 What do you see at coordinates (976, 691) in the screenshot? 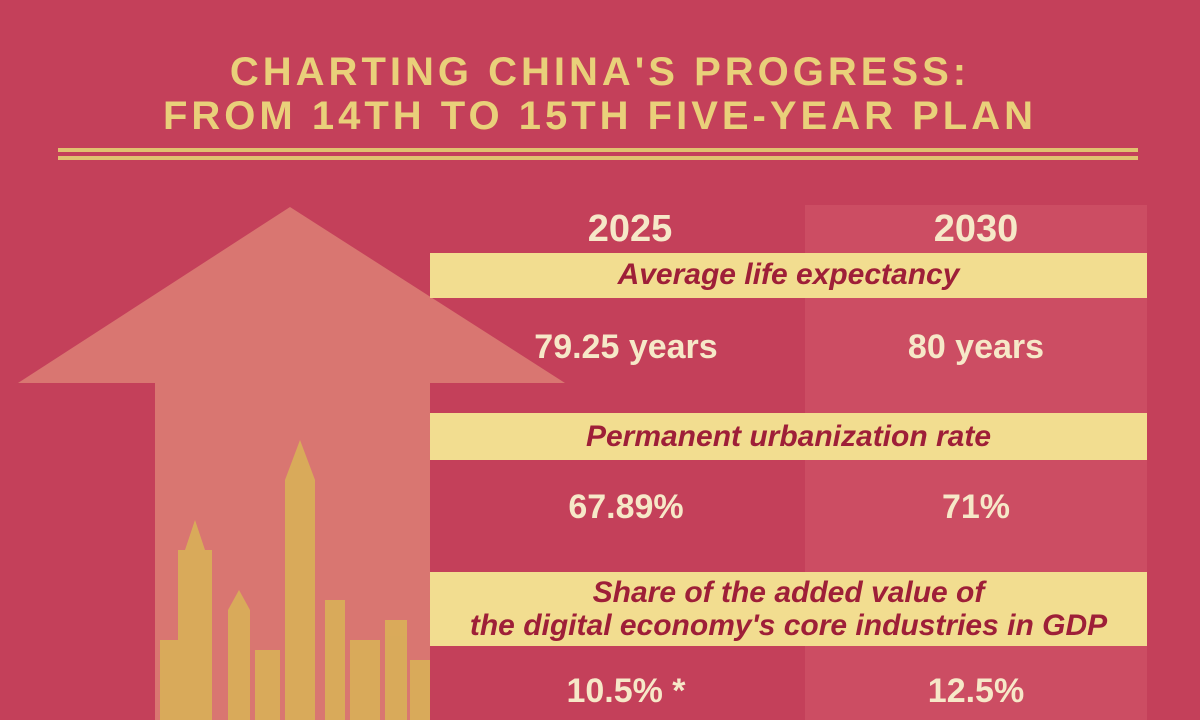
I see `value-2030: 12.5%` at bounding box center [976, 691].